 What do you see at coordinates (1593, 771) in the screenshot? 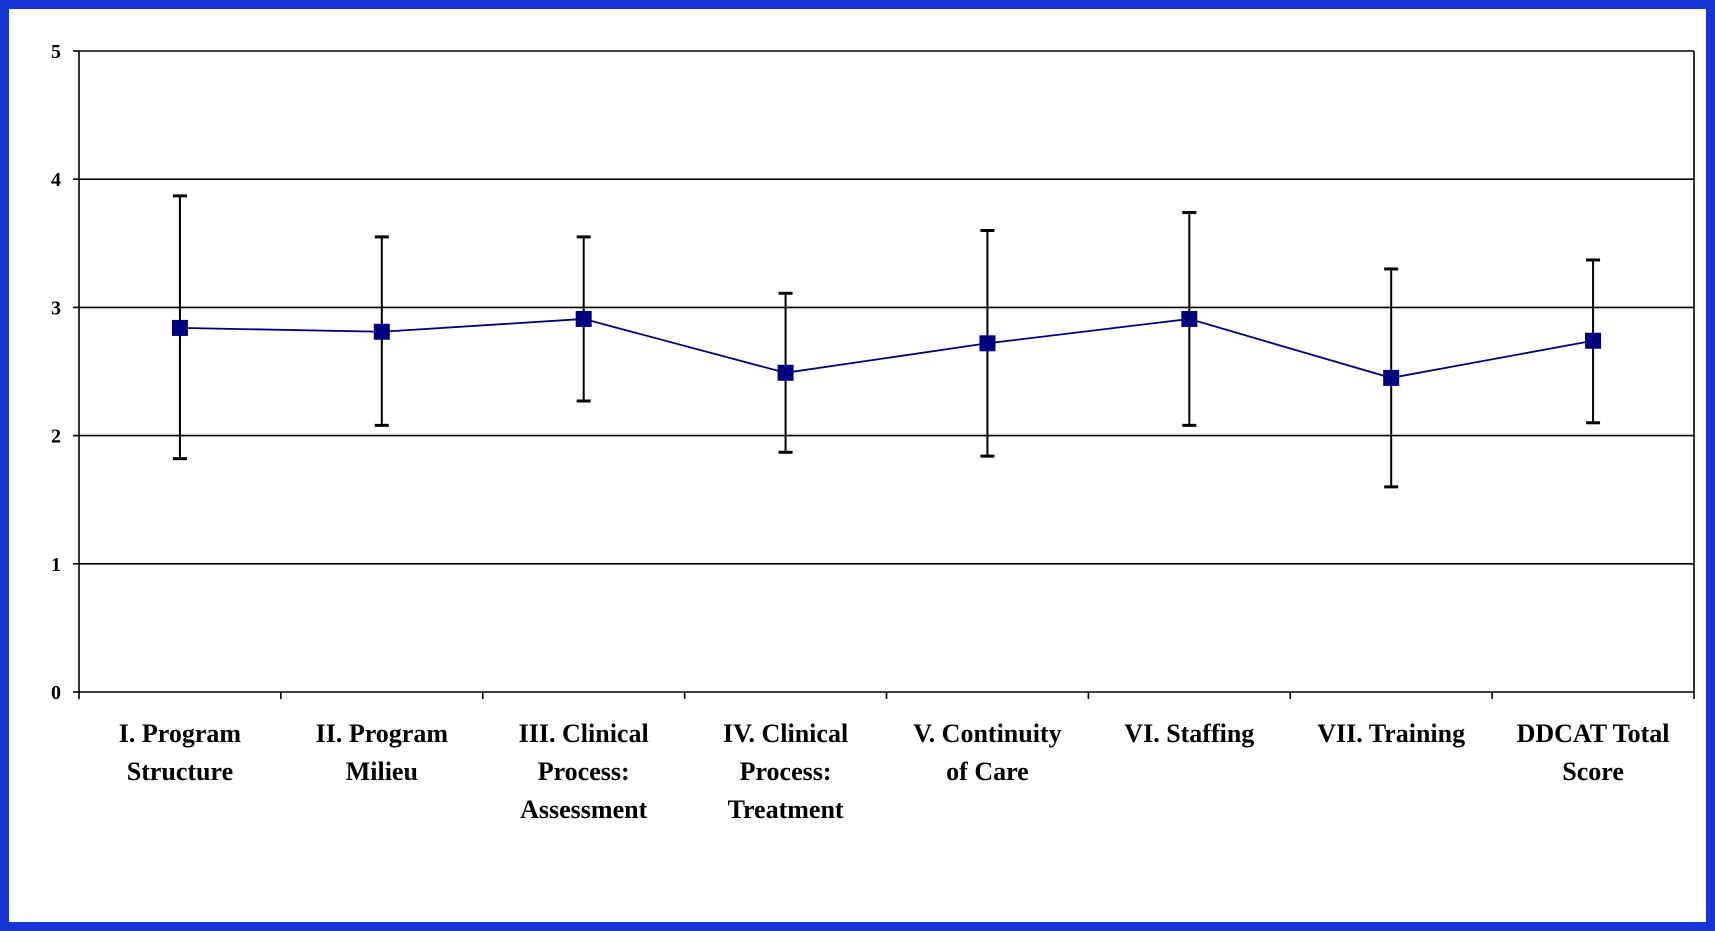
I see `x-category-label-line: Score` at bounding box center [1593, 771].